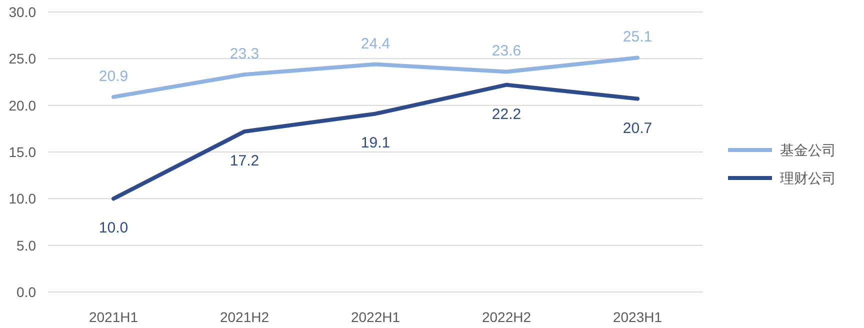 The width and height of the screenshot is (864, 328). What do you see at coordinates (22, 12) in the screenshot?
I see `y-tick-label: 30.0` at bounding box center [22, 12].